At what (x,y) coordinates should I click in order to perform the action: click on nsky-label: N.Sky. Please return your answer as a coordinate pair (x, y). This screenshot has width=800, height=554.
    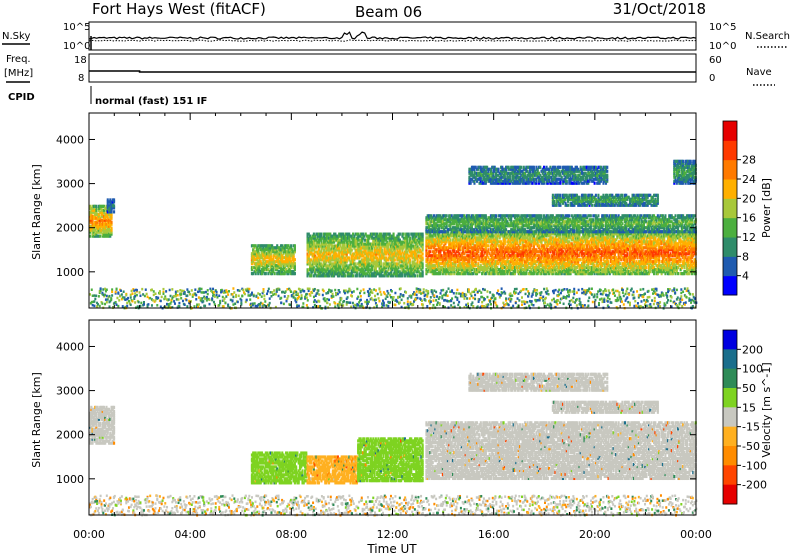
    Looking at the image, I should click on (16, 36).